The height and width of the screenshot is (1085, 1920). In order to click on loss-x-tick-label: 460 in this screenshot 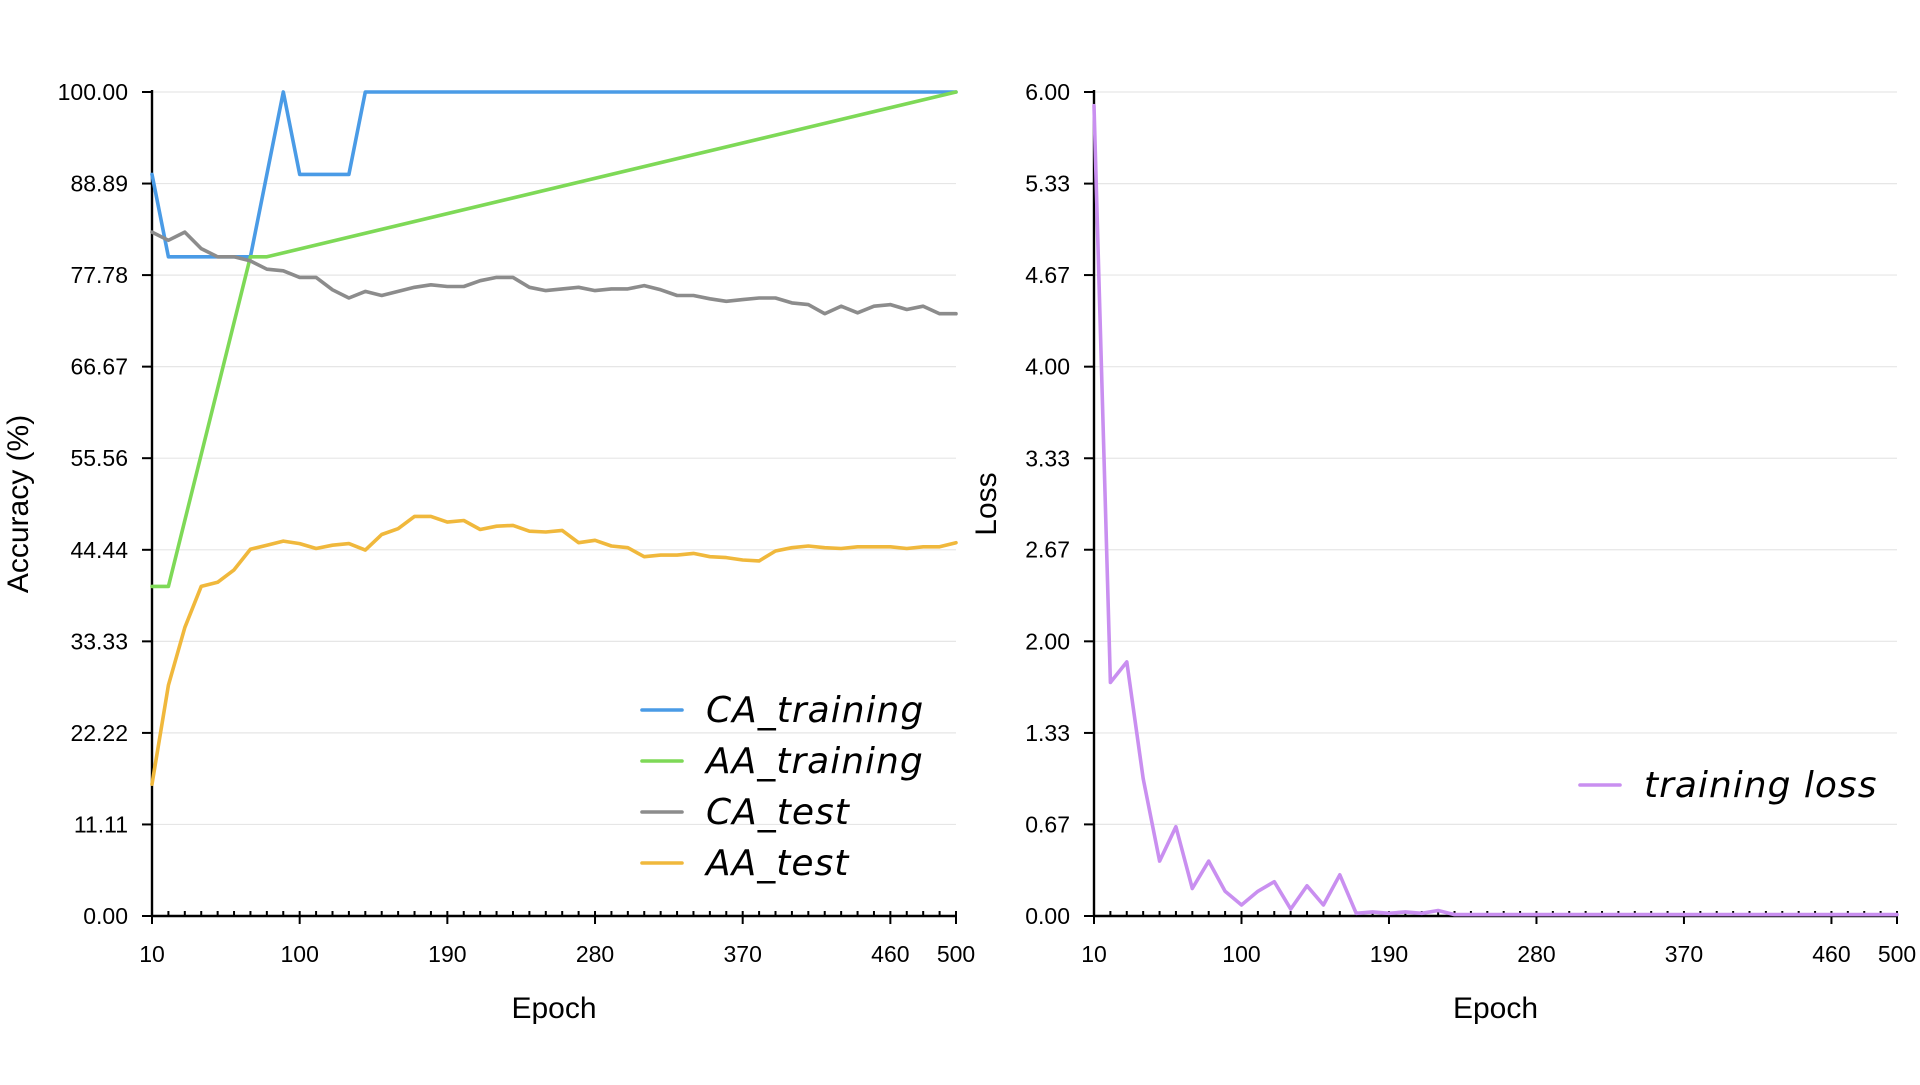, I will do `click(1831, 954)`.